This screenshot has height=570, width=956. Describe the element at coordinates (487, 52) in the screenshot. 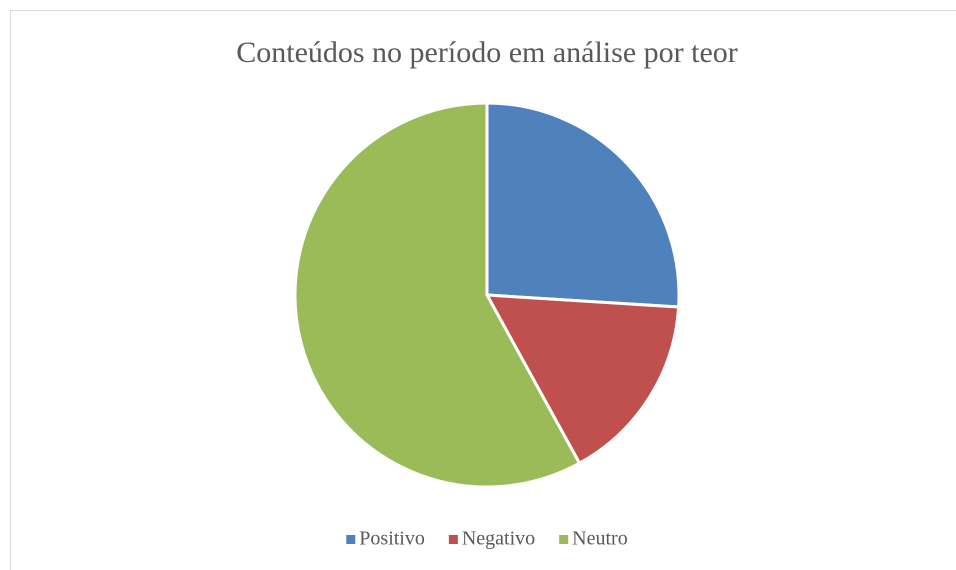

I see `chart-title: Conteúdos no período em análise por teor` at that location.